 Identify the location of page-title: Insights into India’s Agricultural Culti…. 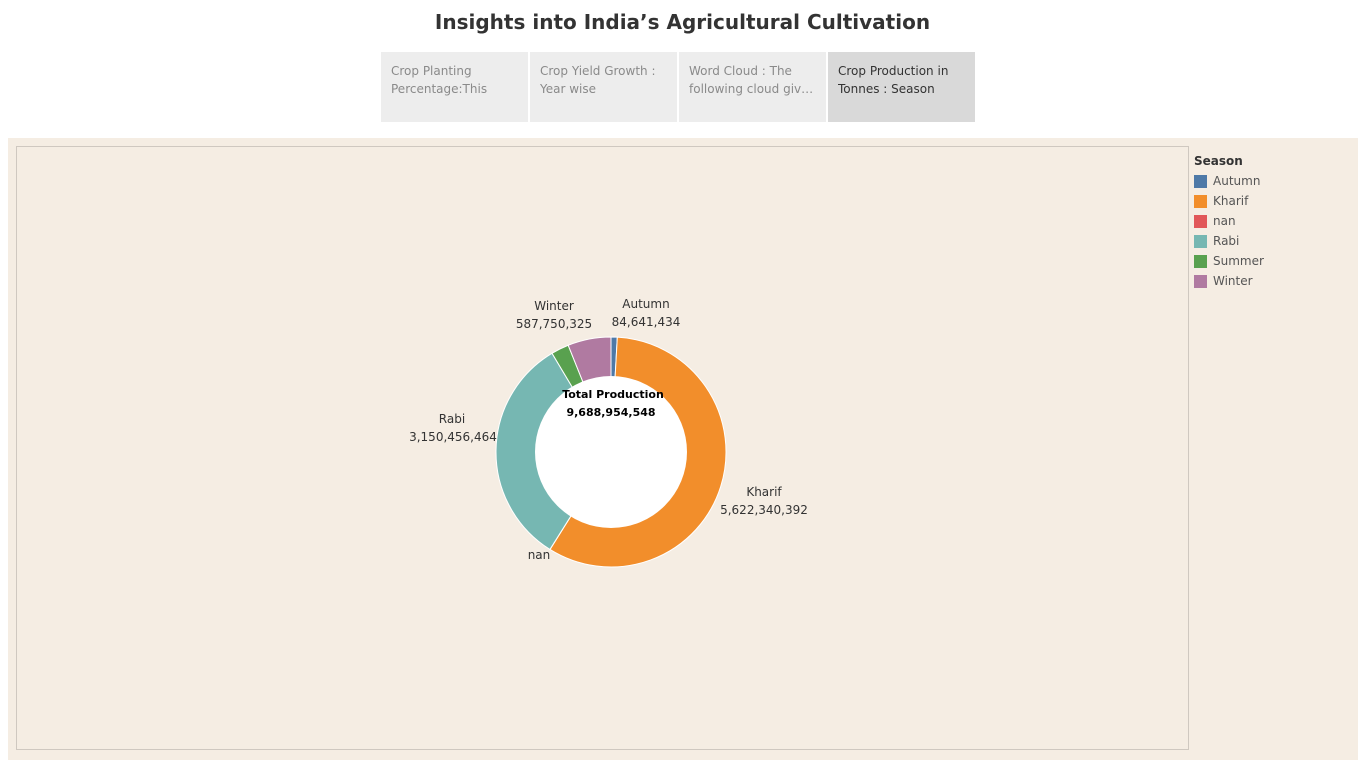
(682, 22).